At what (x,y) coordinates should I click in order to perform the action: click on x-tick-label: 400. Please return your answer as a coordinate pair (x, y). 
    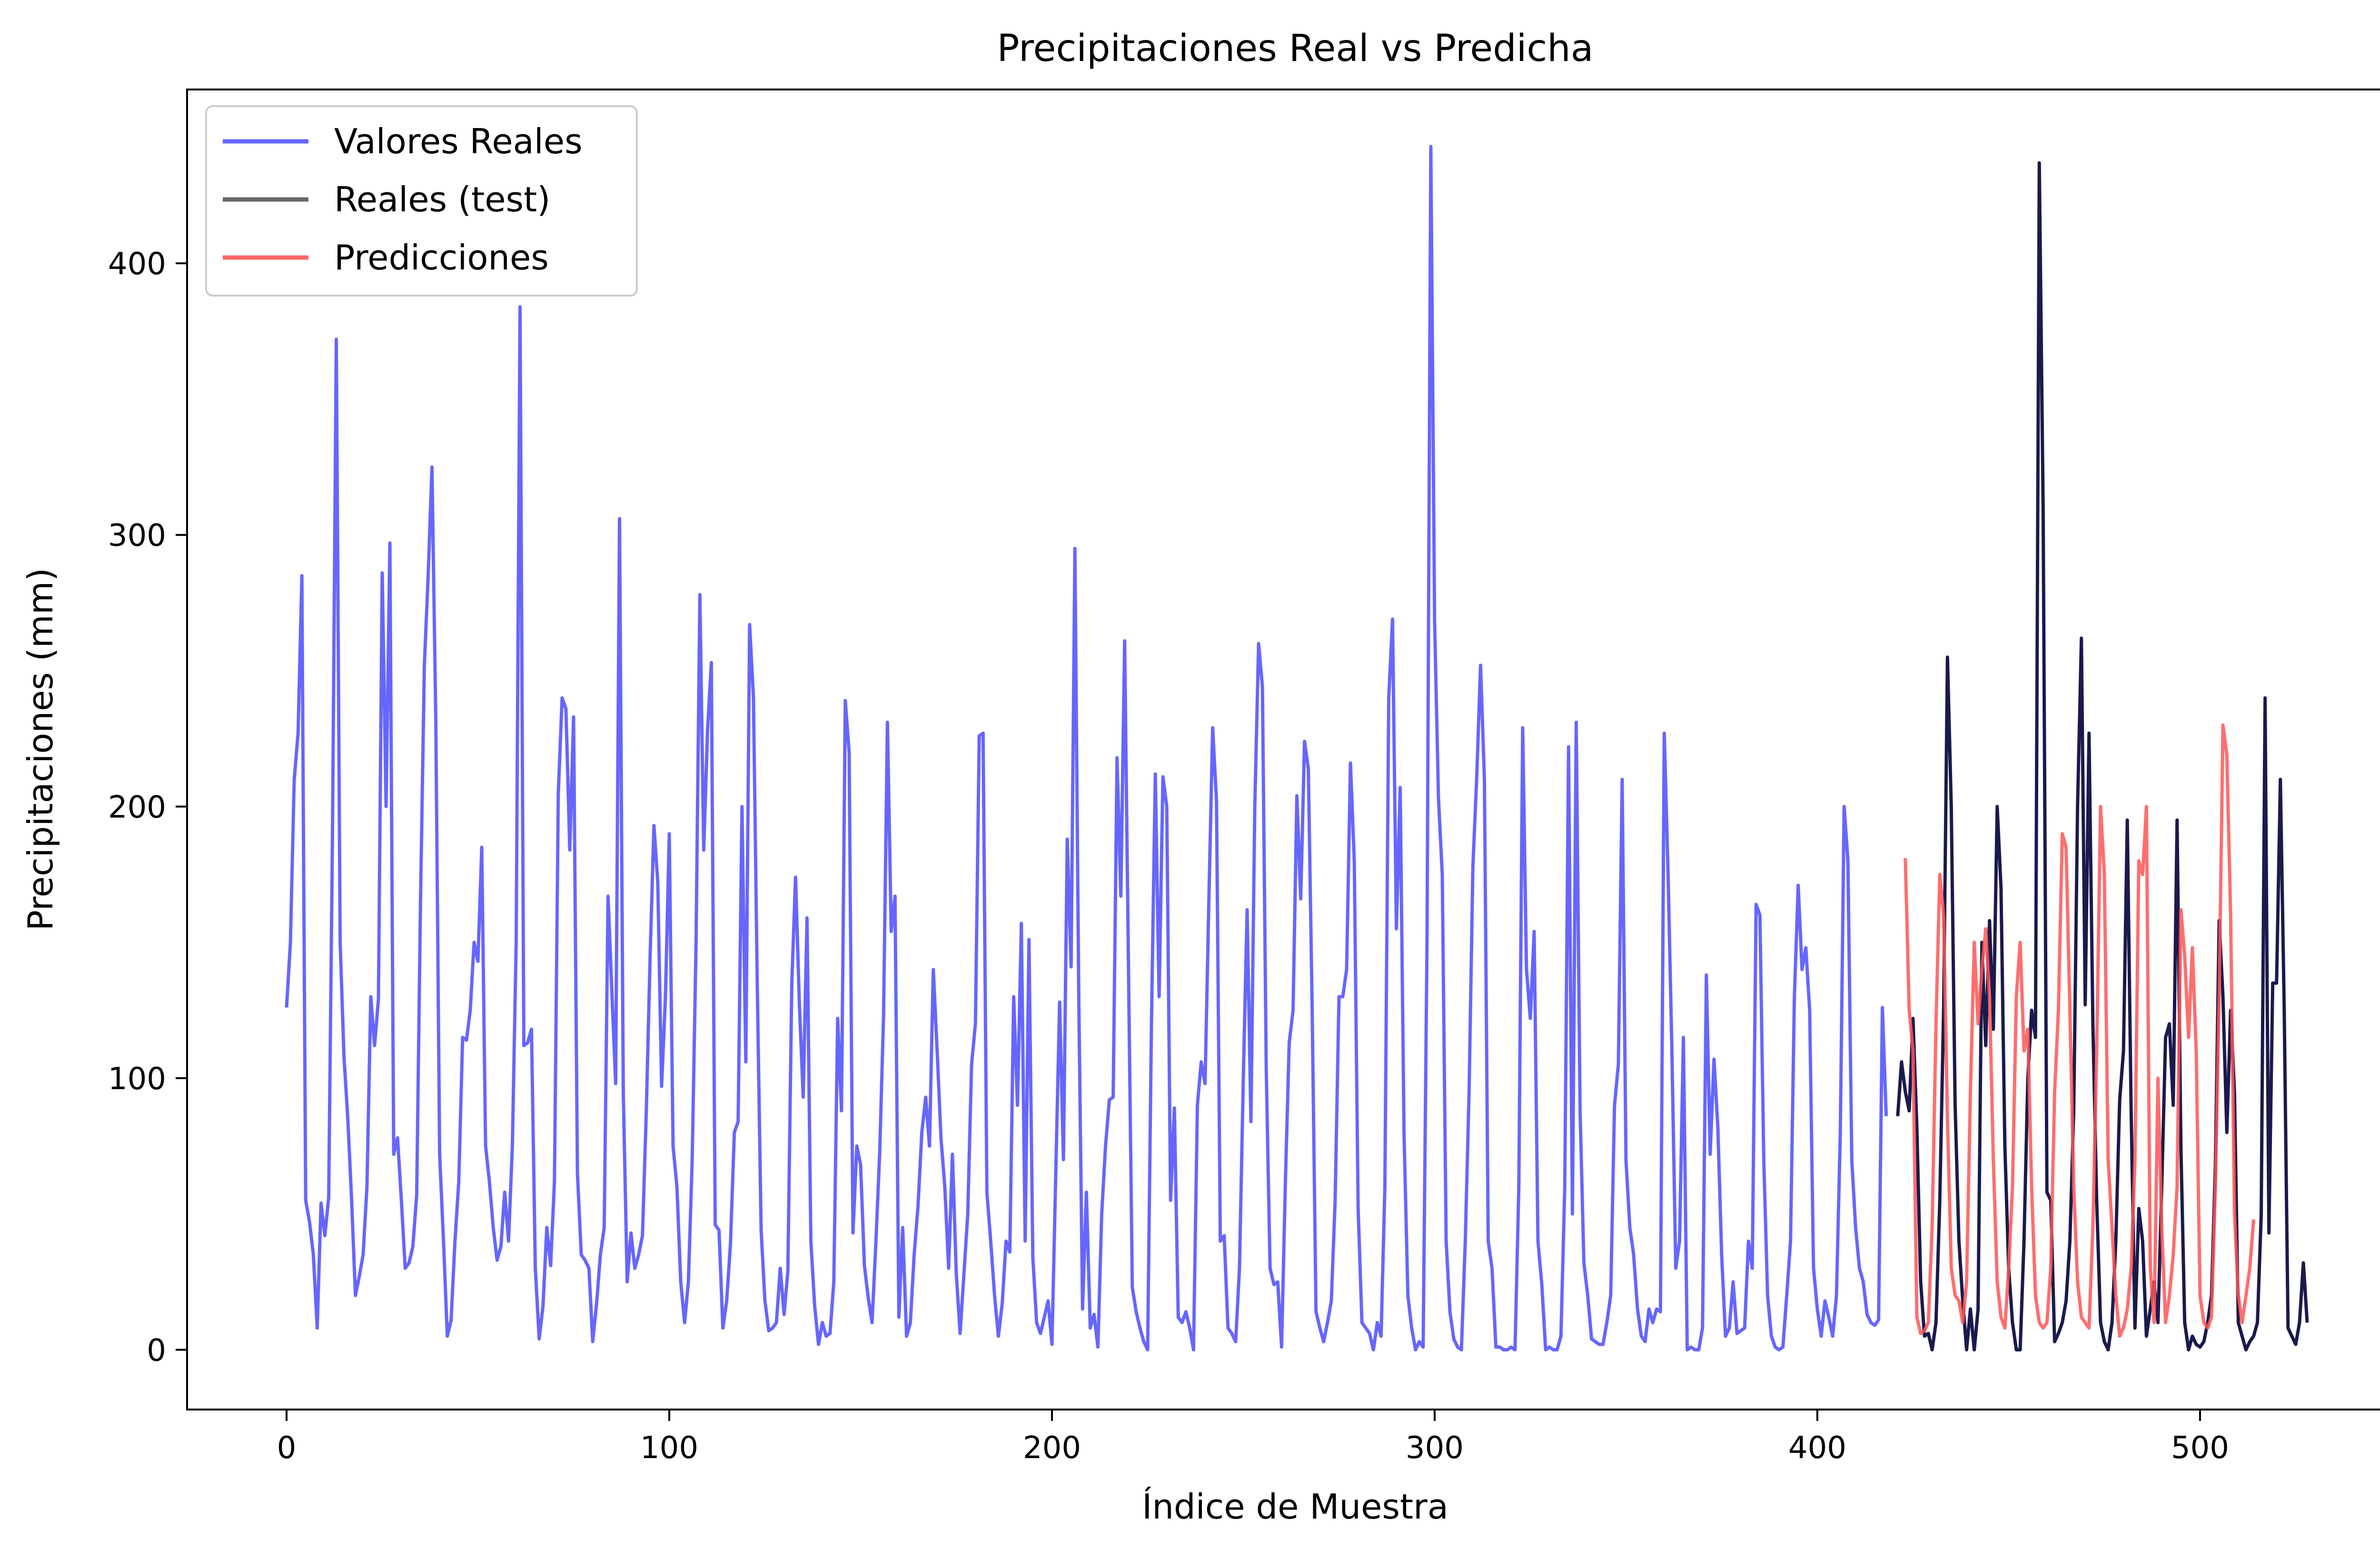
    Looking at the image, I should click on (1817, 1448).